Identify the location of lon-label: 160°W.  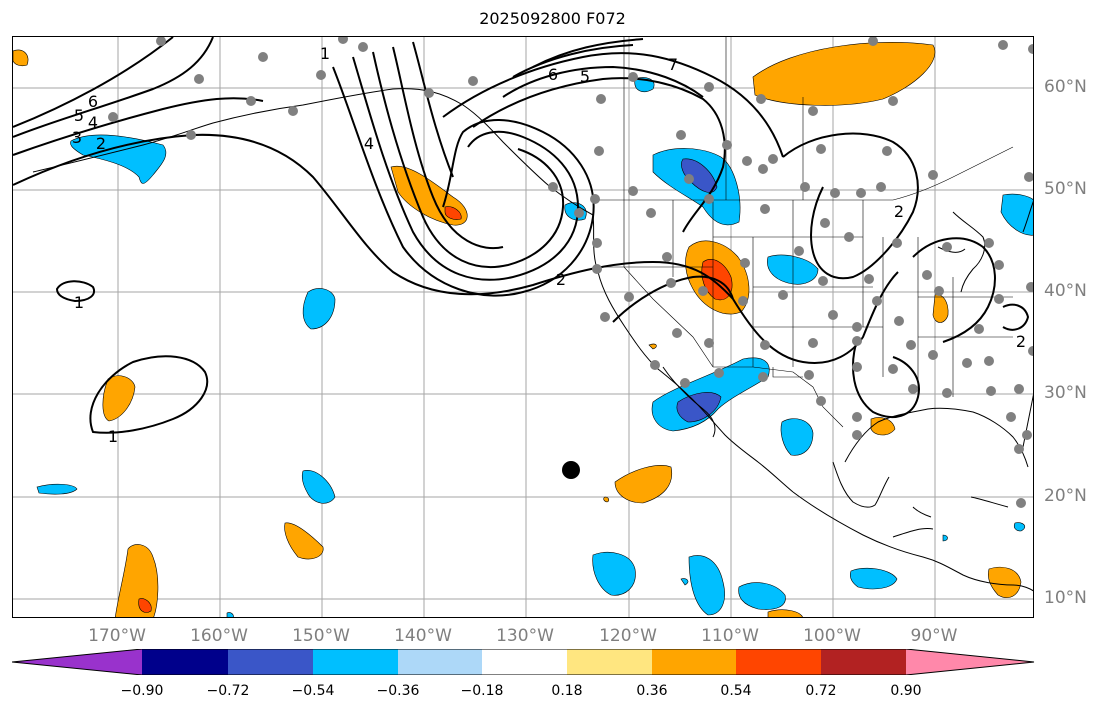
(219, 636).